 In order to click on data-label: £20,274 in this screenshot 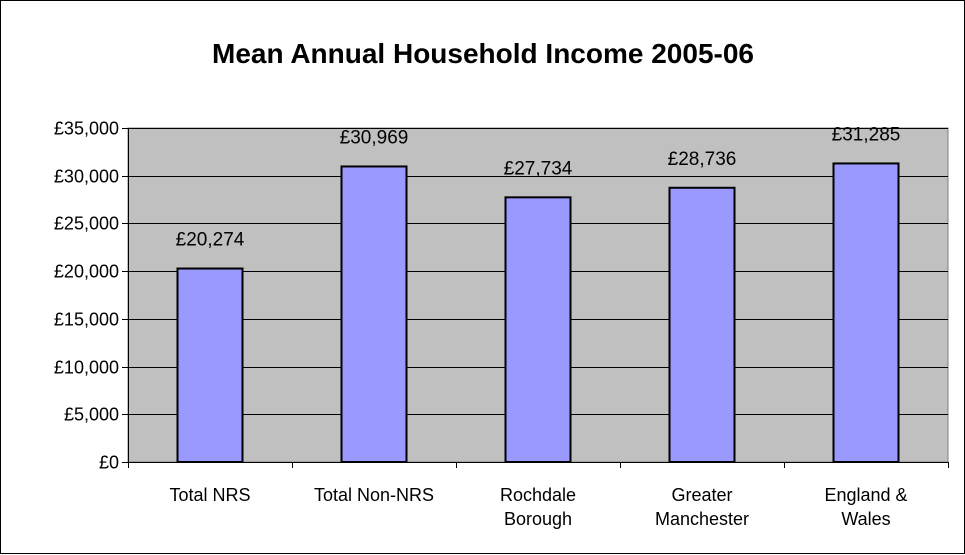, I will do `click(210, 240)`.